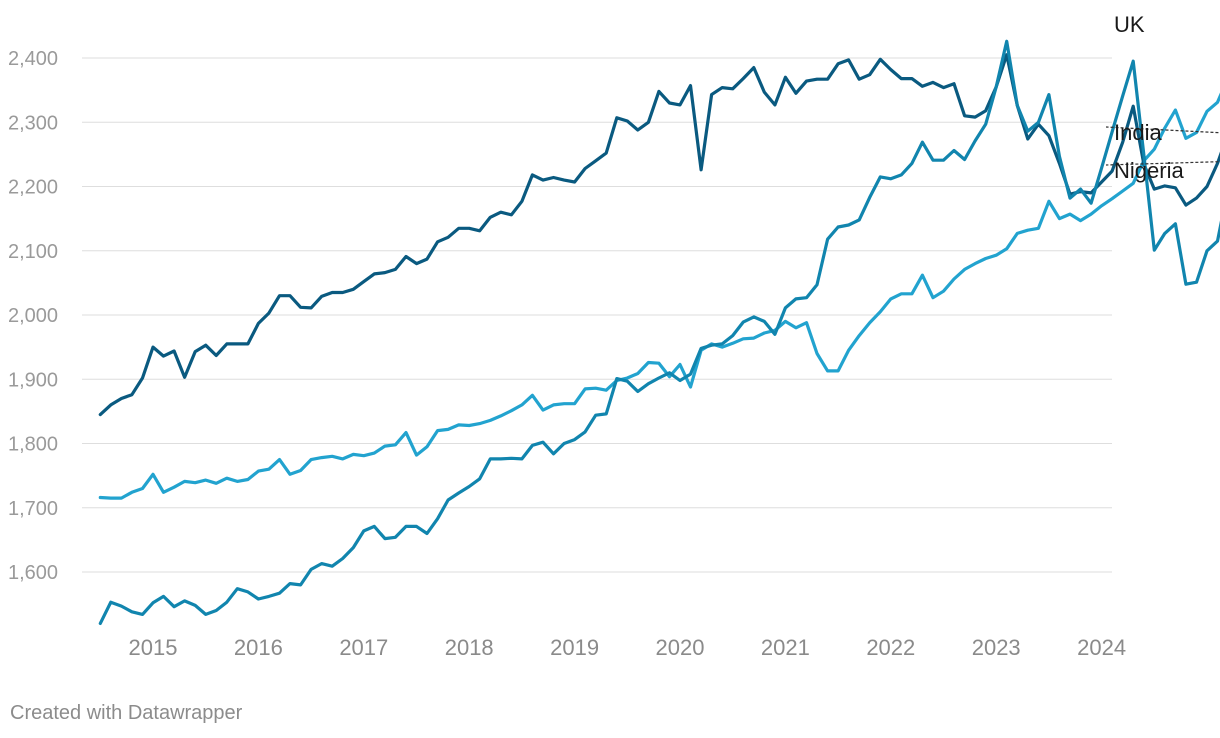 This screenshot has height=738, width=1220. I want to click on series-label-nigeria: Nigeria, so click(1149, 170).